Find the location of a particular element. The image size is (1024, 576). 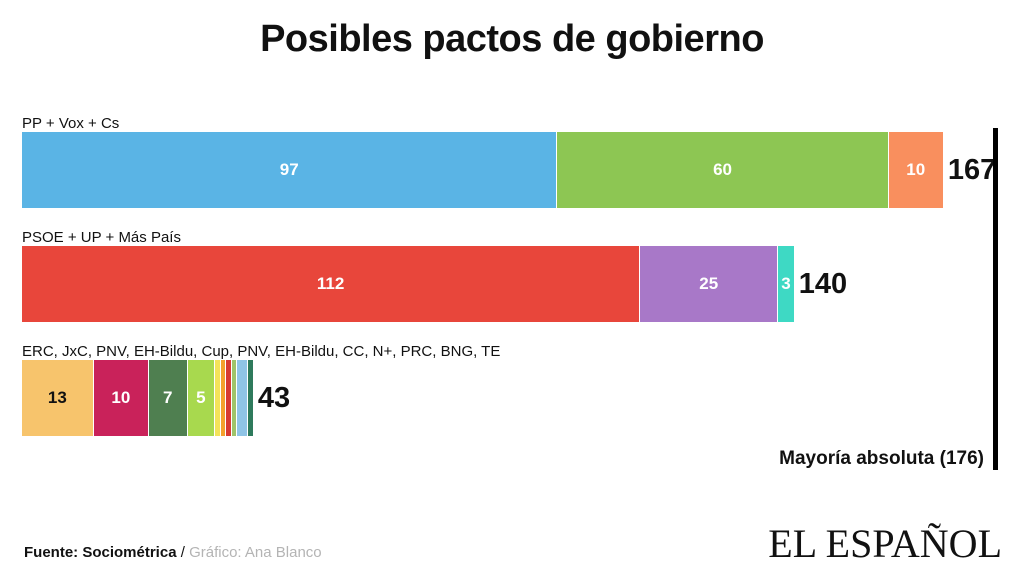

bar-segment-n- is located at coordinates (229, 398).